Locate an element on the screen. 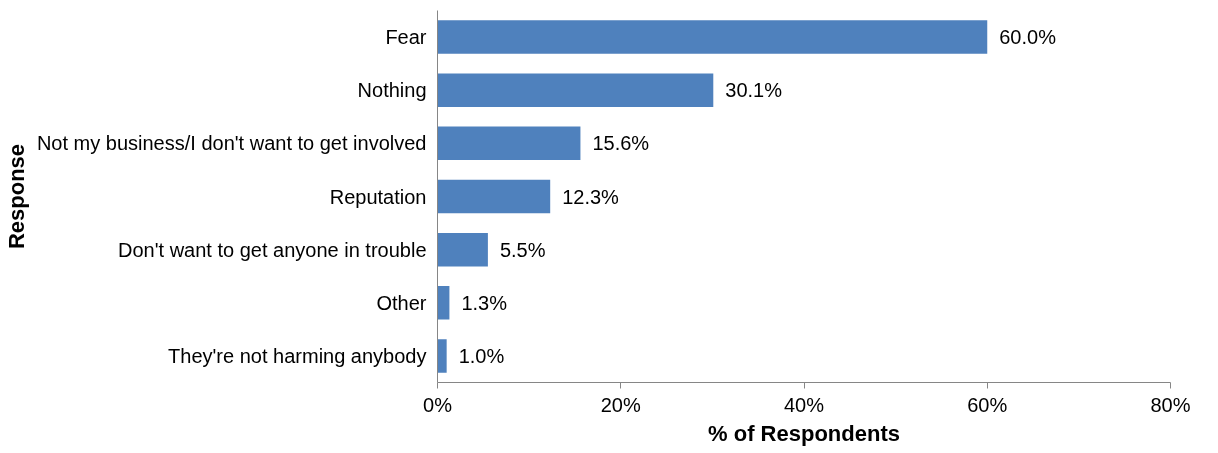  x-tick-label: 0% is located at coordinates (438, 404).